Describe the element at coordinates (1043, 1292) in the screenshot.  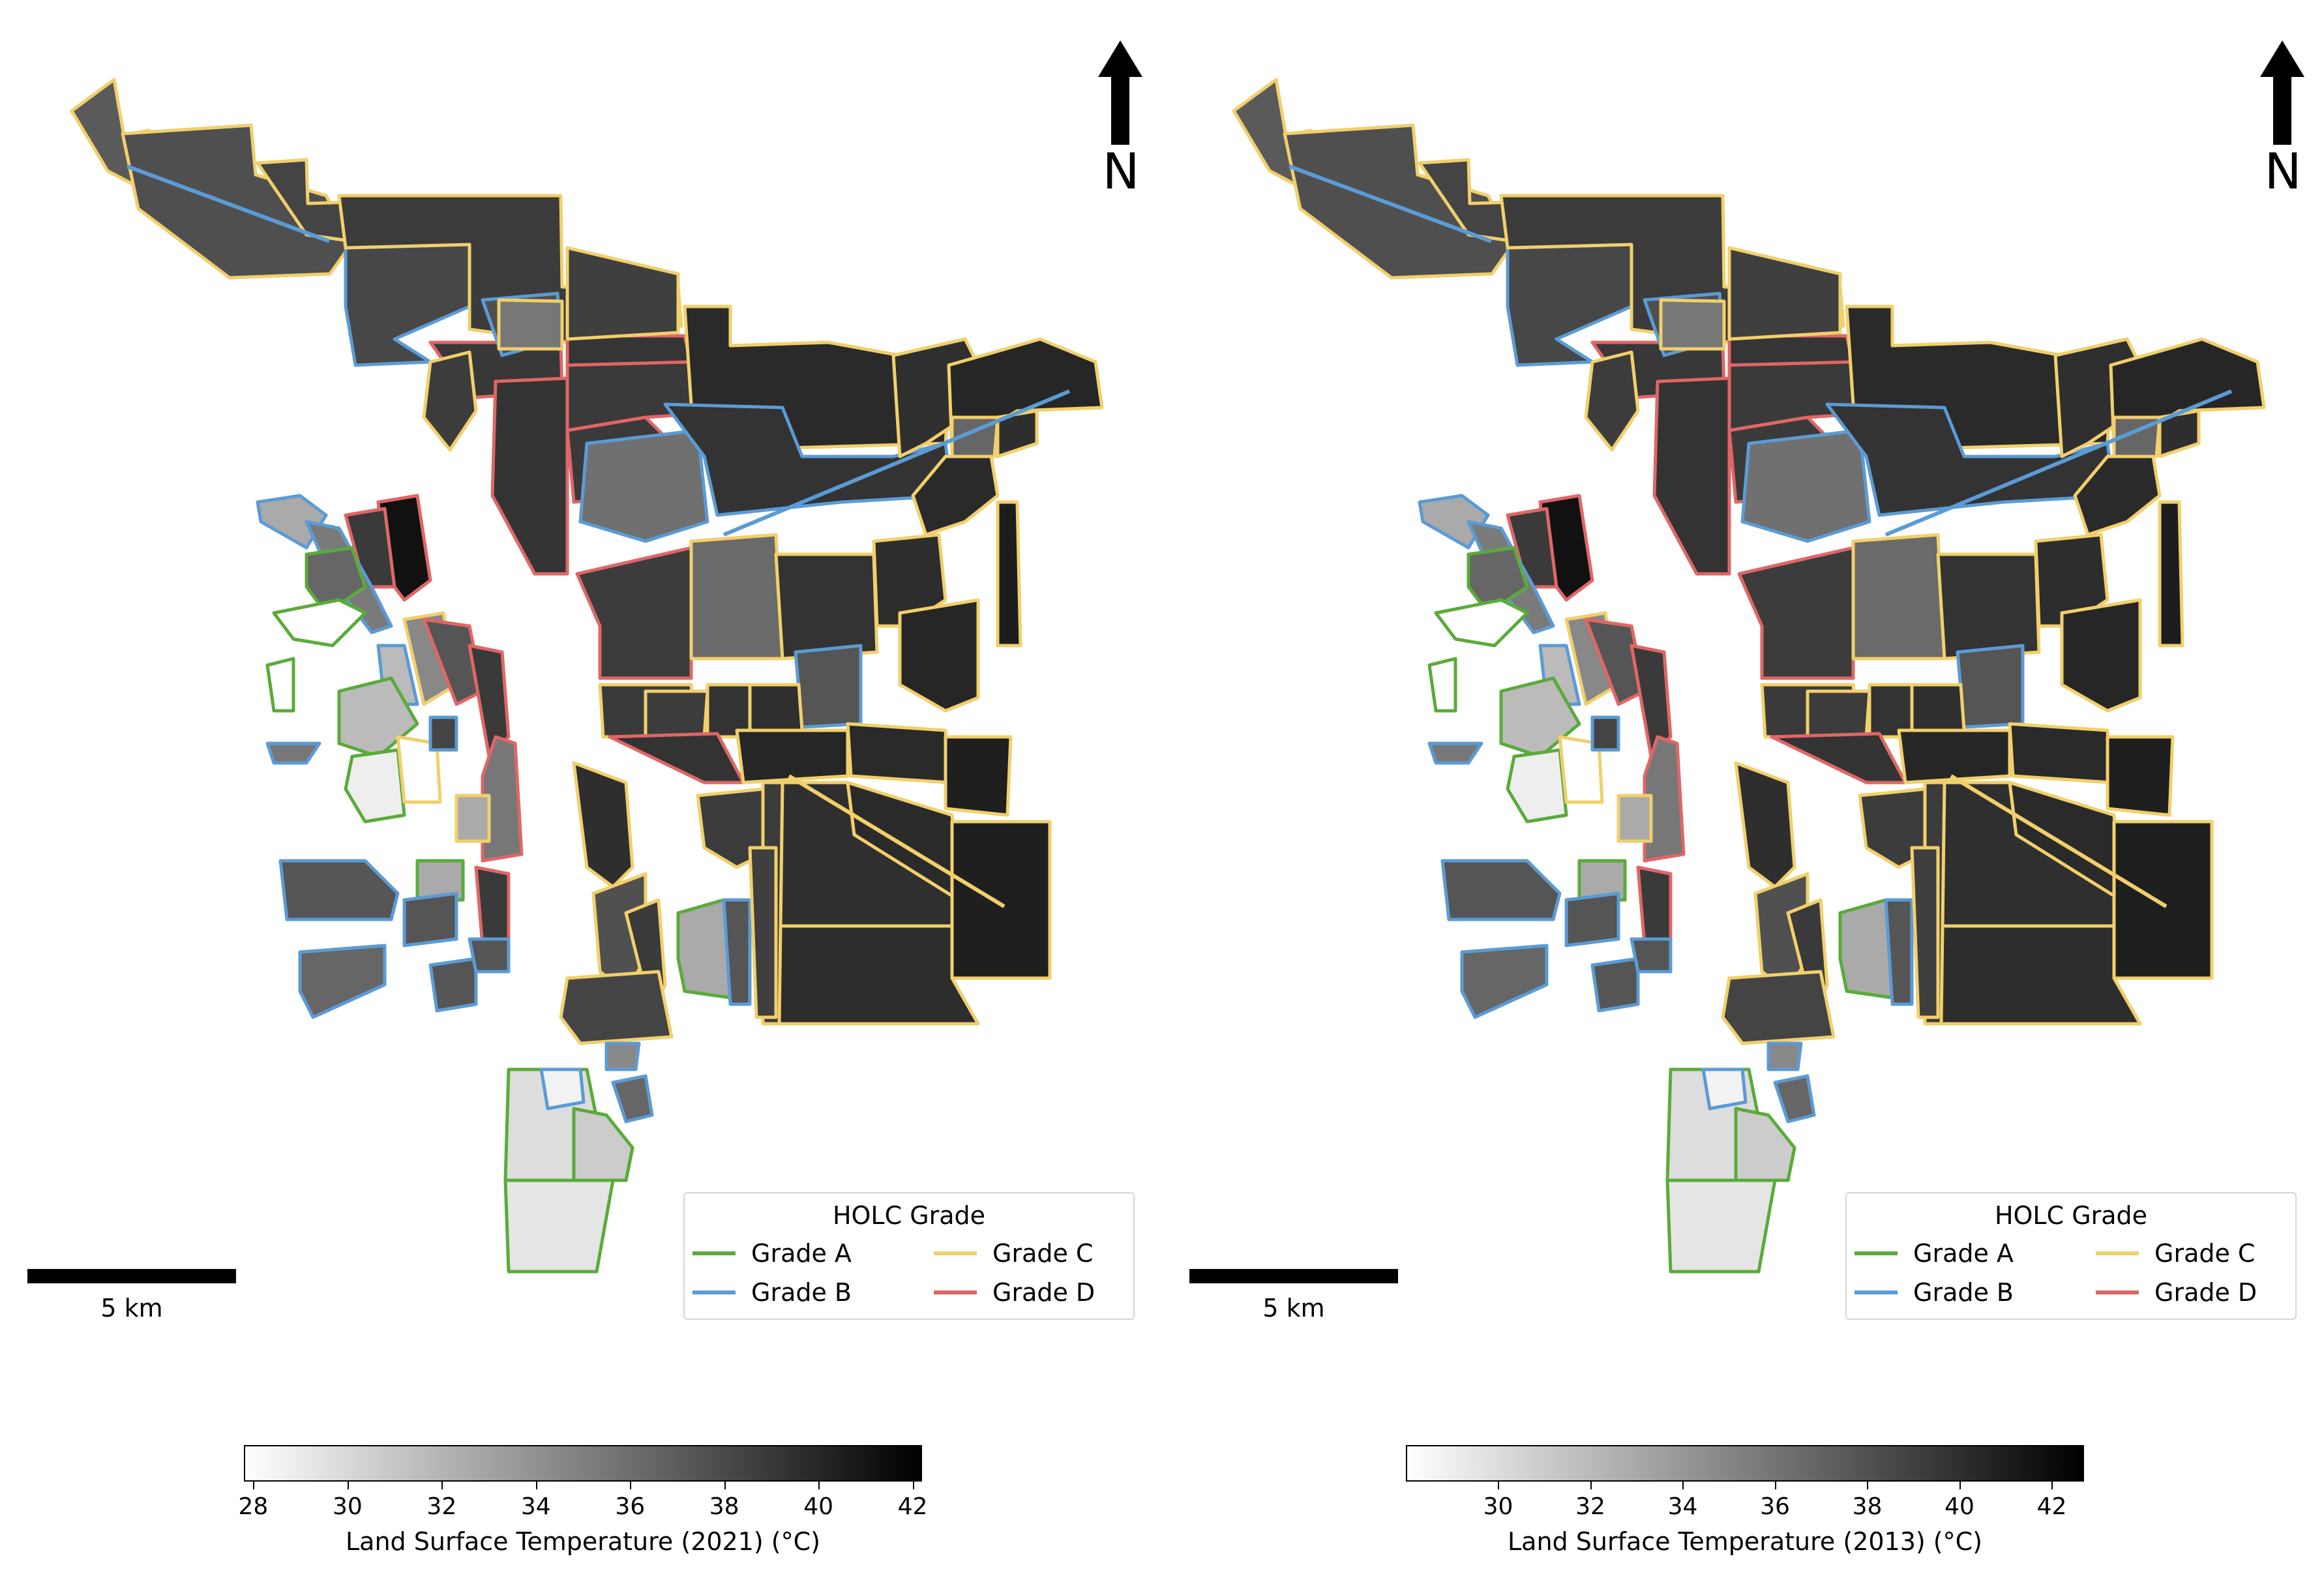
I see `legend-label: Grade D` at that location.